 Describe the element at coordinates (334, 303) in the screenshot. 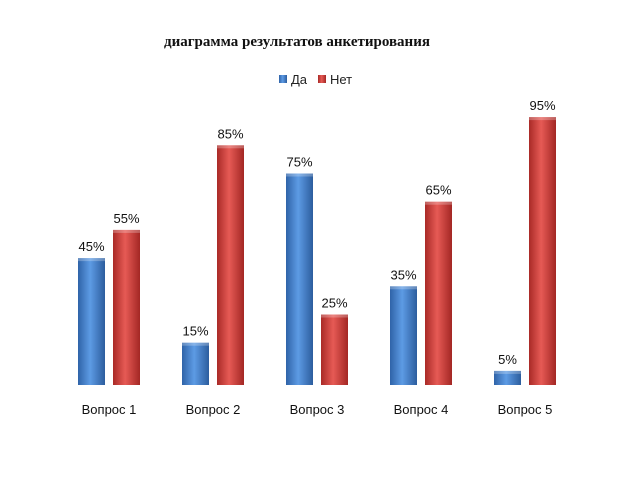

I see `data-label-net-3: 25%` at that location.